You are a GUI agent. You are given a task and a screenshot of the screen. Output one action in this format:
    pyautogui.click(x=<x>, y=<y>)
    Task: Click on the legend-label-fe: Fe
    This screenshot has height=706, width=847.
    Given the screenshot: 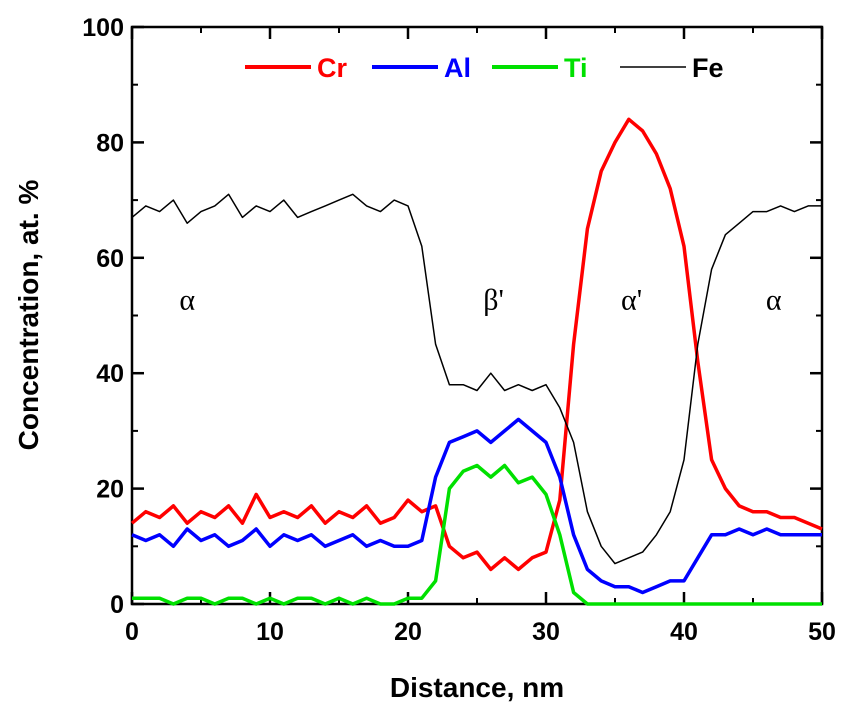 What is the action you would take?
    pyautogui.click(x=708, y=68)
    